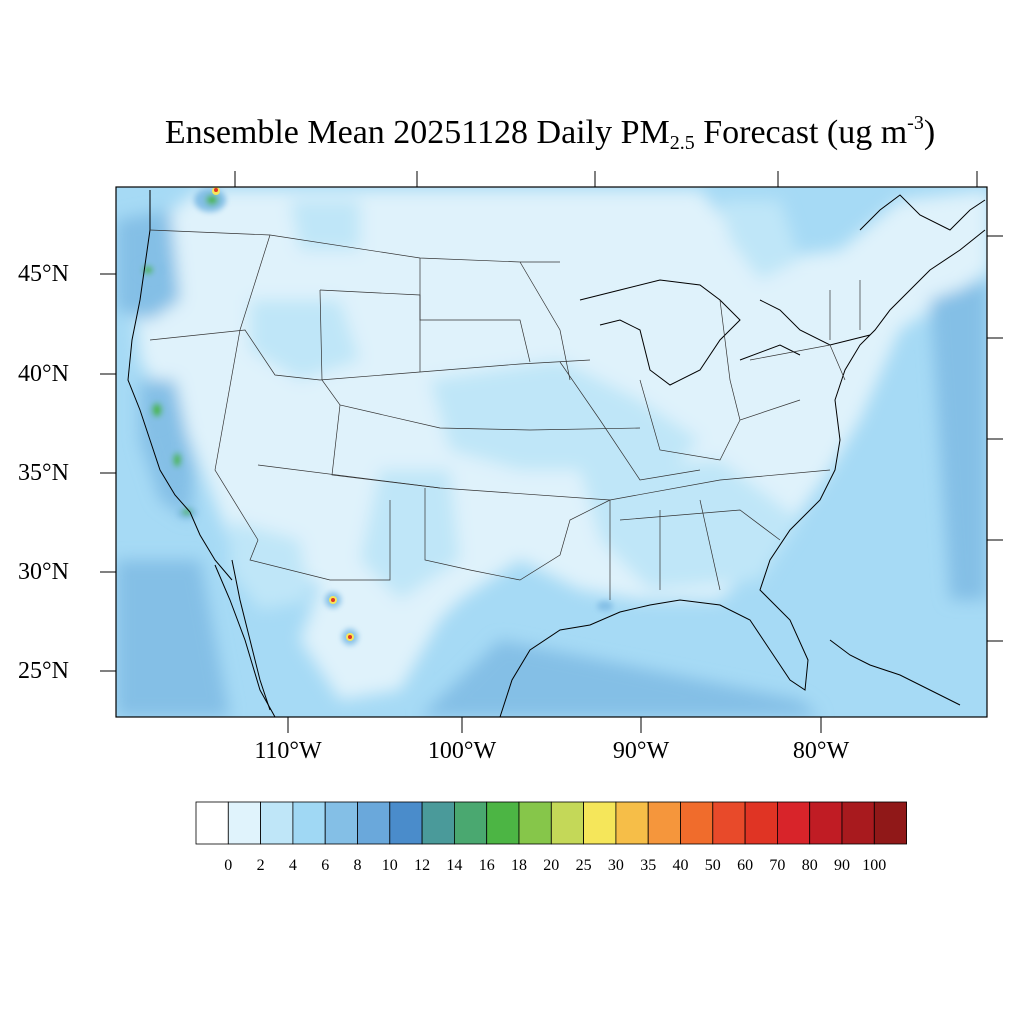  What do you see at coordinates (454, 865) in the screenshot?
I see `colorbar-level-label: 14` at bounding box center [454, 865].